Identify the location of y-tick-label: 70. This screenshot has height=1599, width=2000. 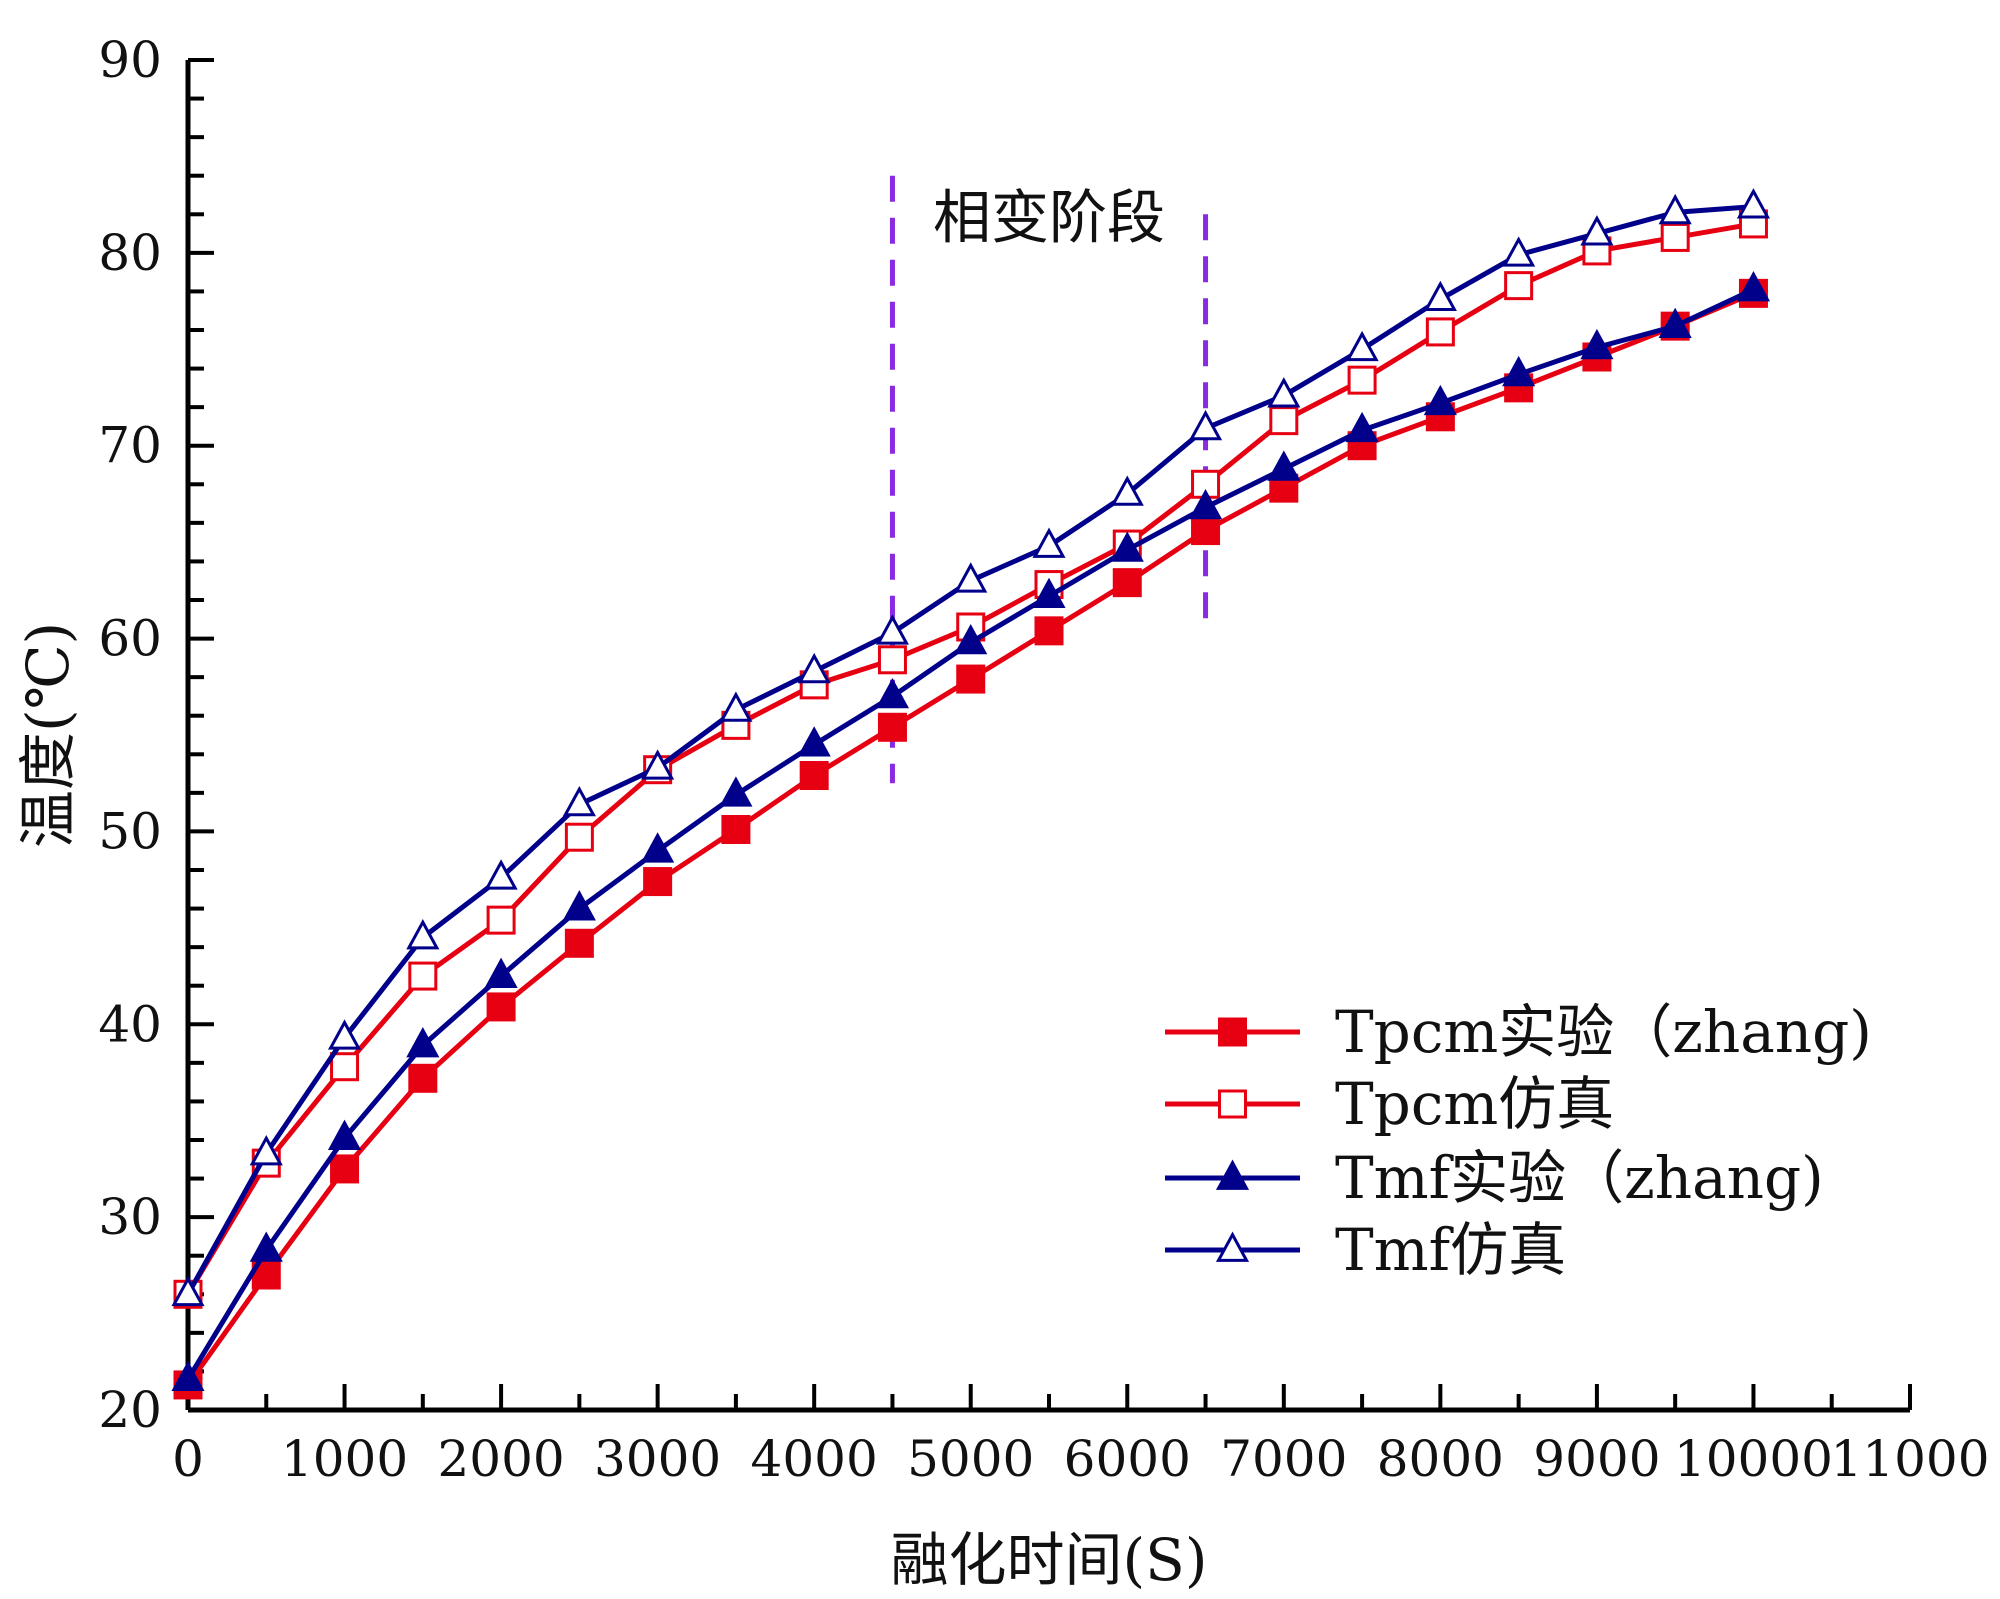
(130, 446).